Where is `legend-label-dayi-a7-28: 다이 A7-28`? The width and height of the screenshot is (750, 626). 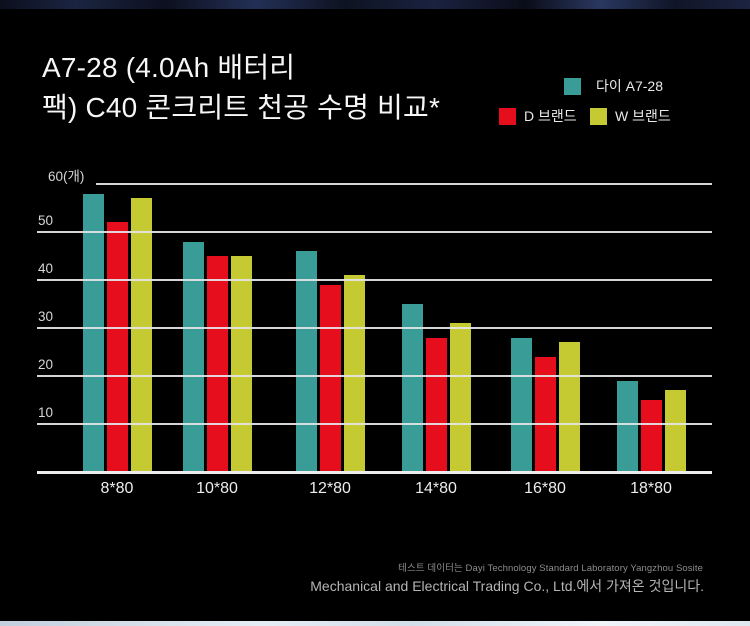 legend-label-dayi-a7-28: 다이 A7-28 is located at coordinates (630, 86).